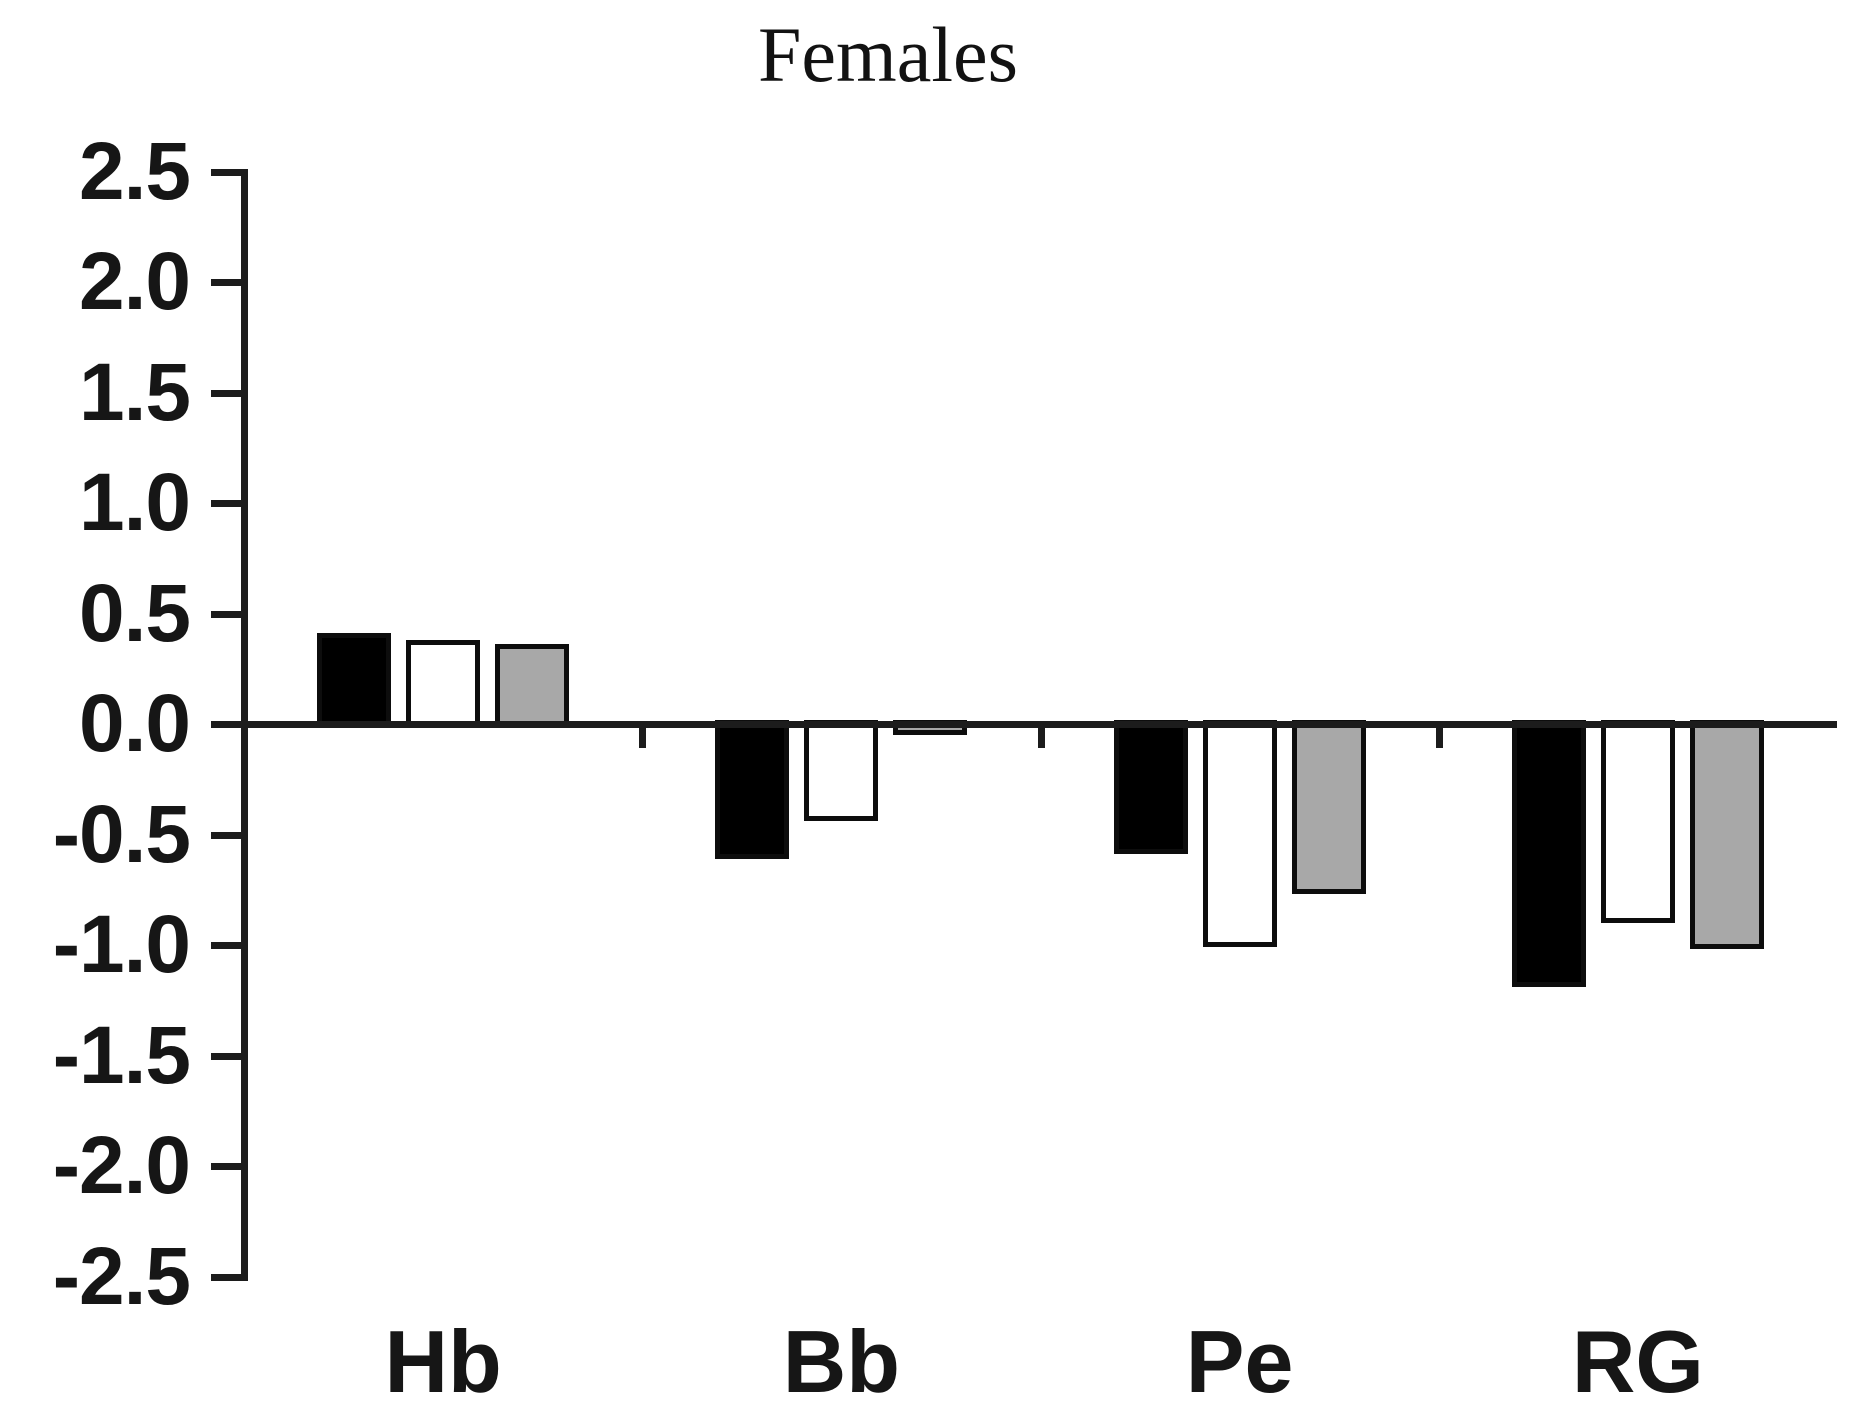  Describe the element at coordinates (121, 834) in the screenshot. I see `y-tick-label: -0.5` at that location.